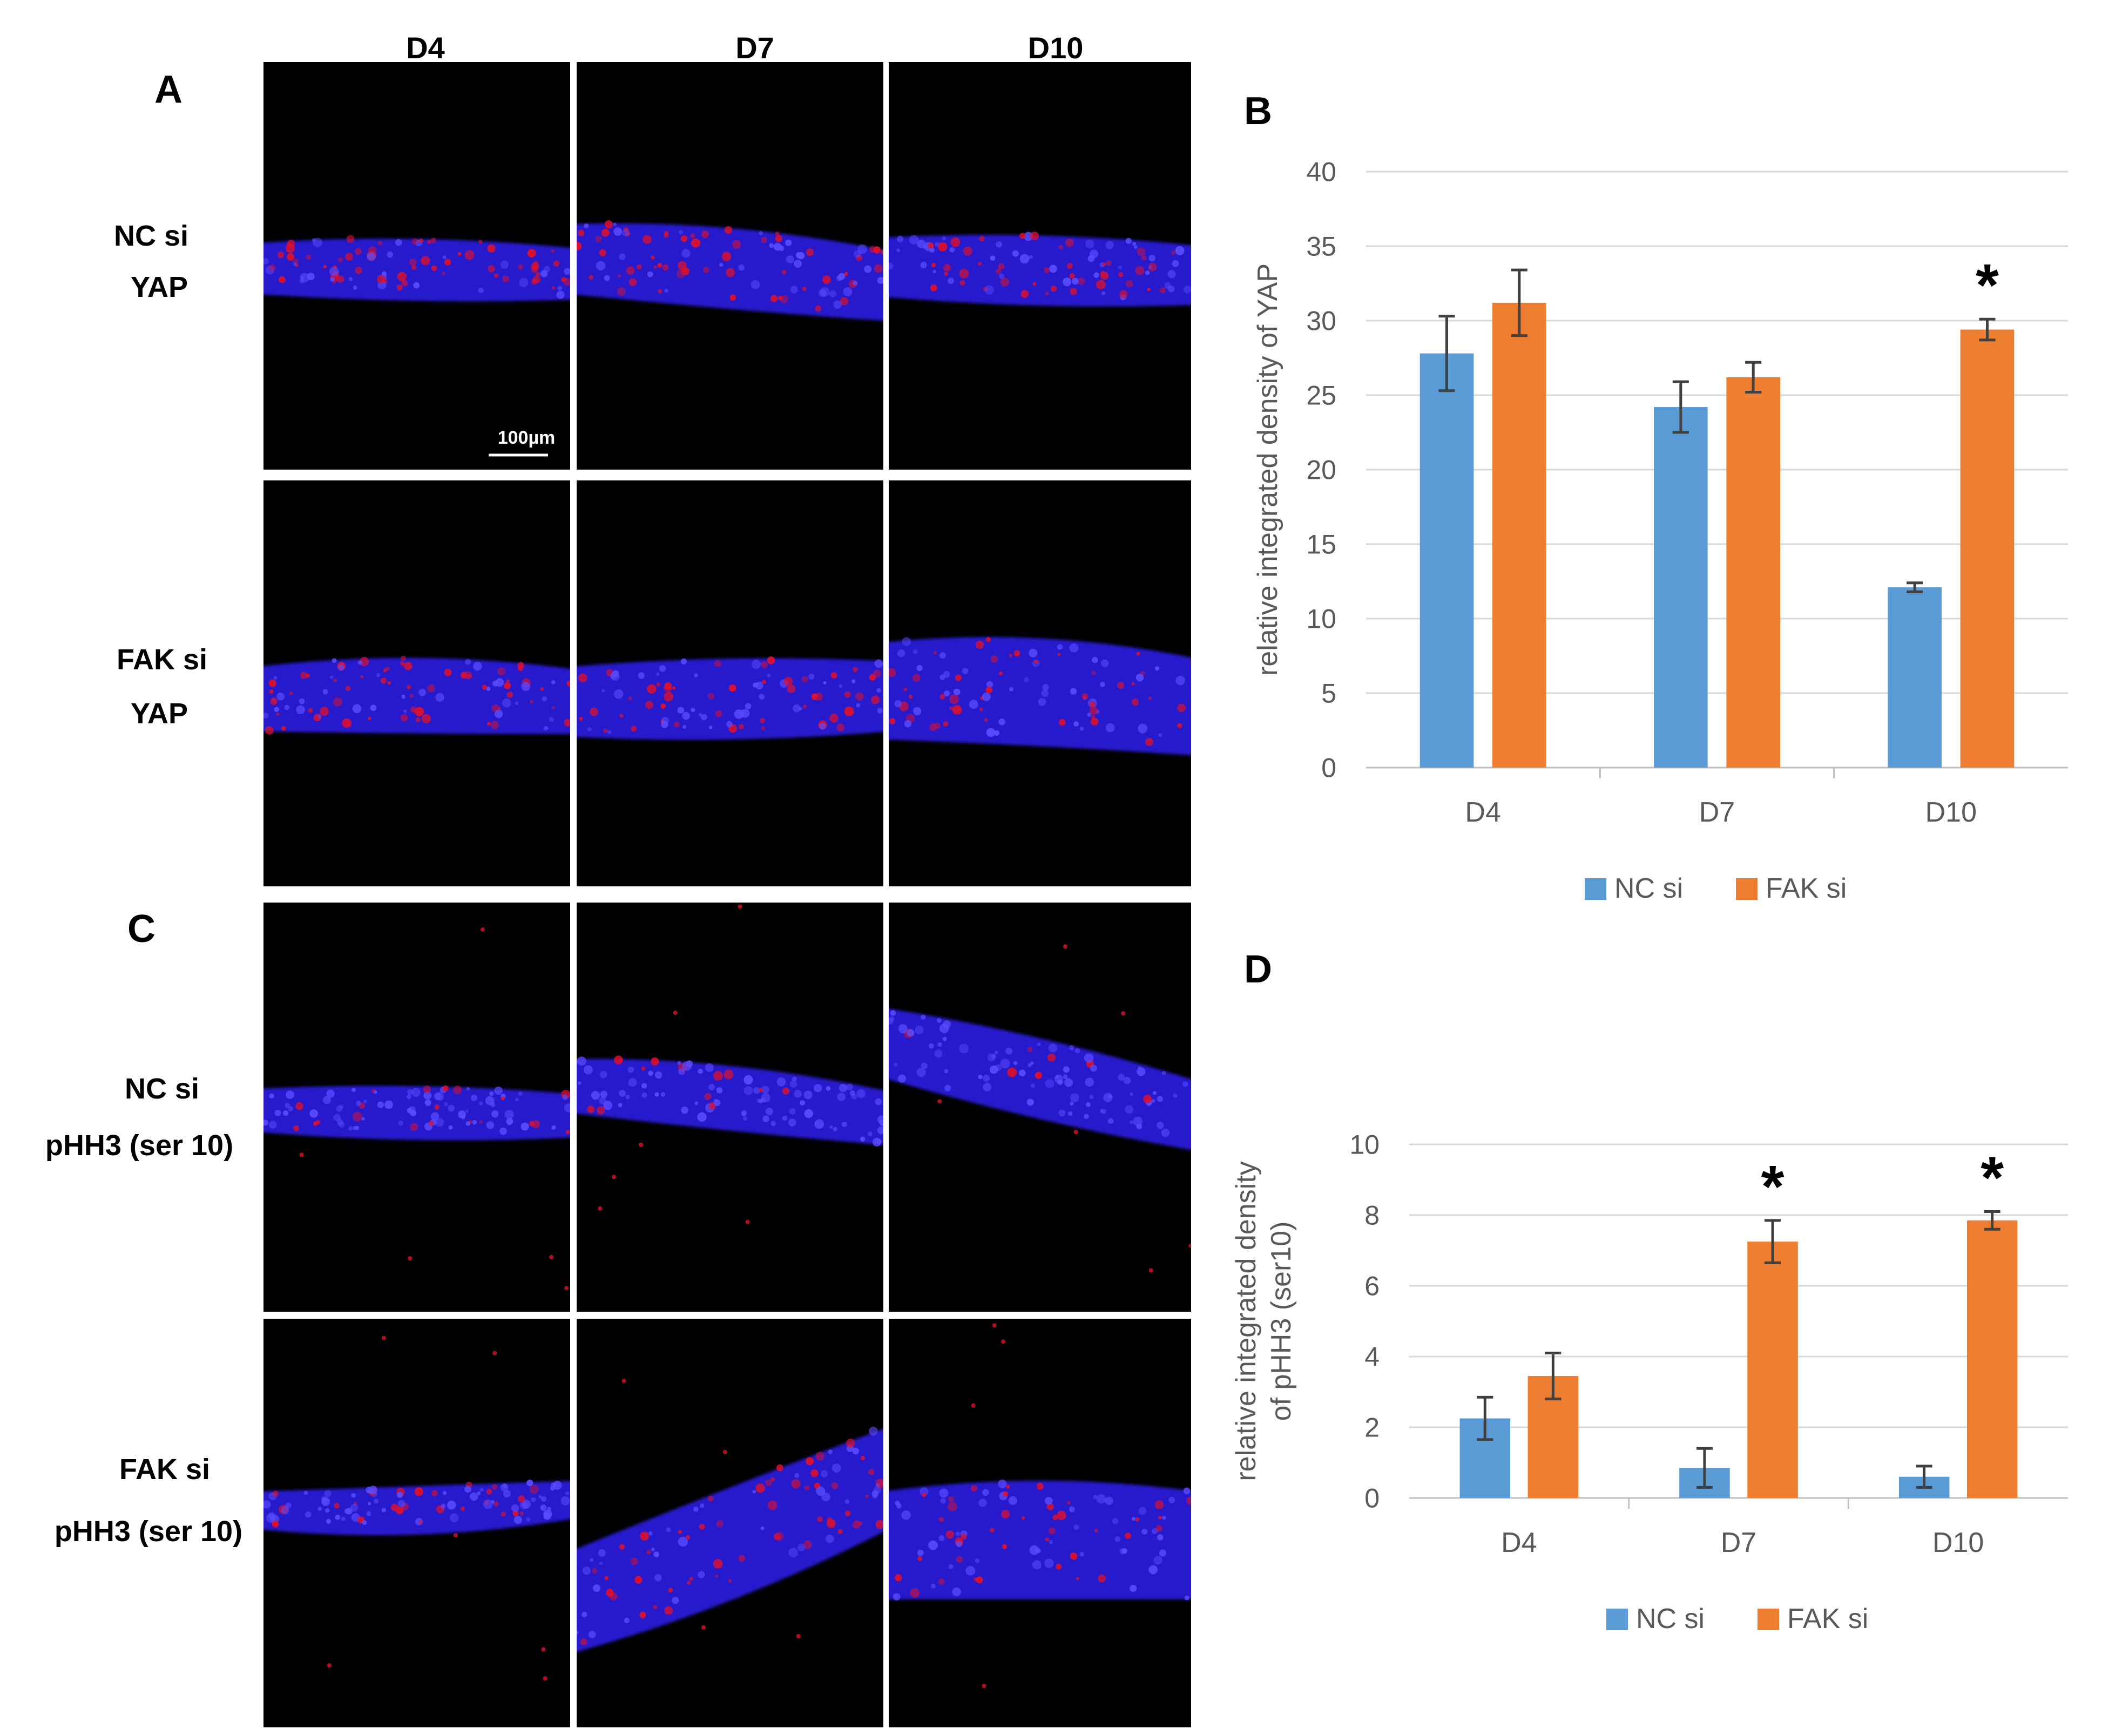 The image size is (2109, 1736). I want to click on bar-nc-si-d7, so click(1681, 587).